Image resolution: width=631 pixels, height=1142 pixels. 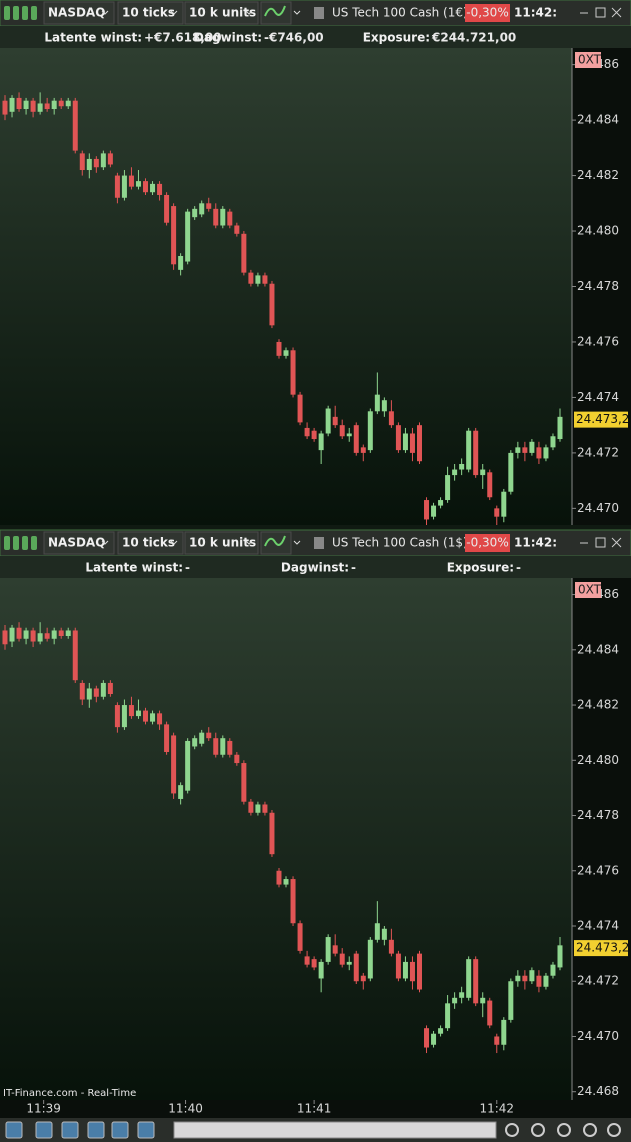 What do you see at coordinates (598, 175) in the screenshot?
I see `y-tick-label: 24.482` at bounding box center [598, 175].